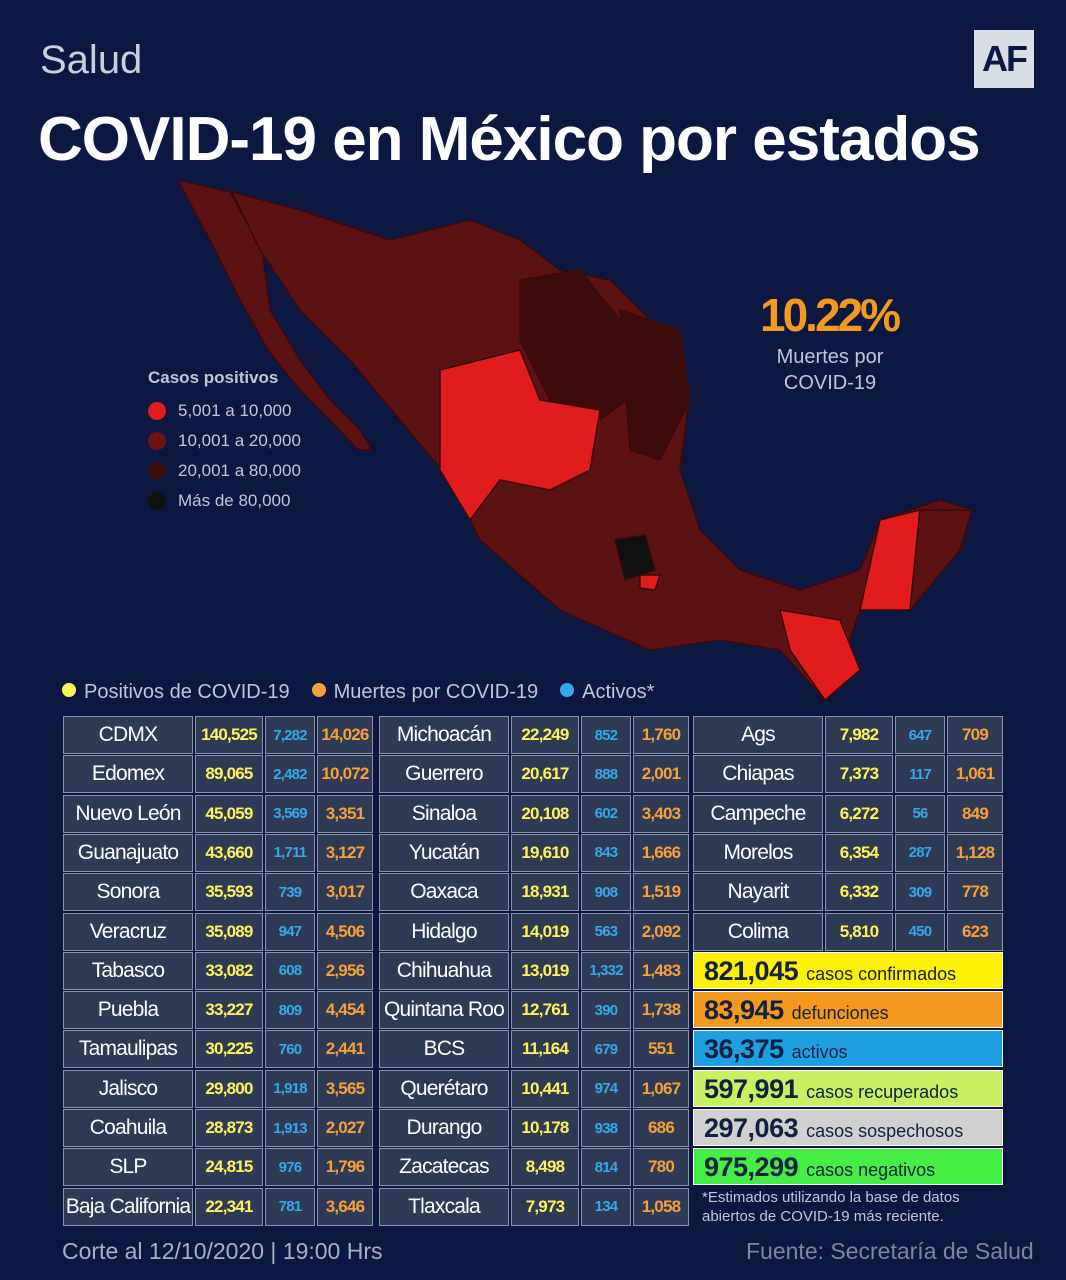  I want to click on deaths: 1,666, so click(661, 852).